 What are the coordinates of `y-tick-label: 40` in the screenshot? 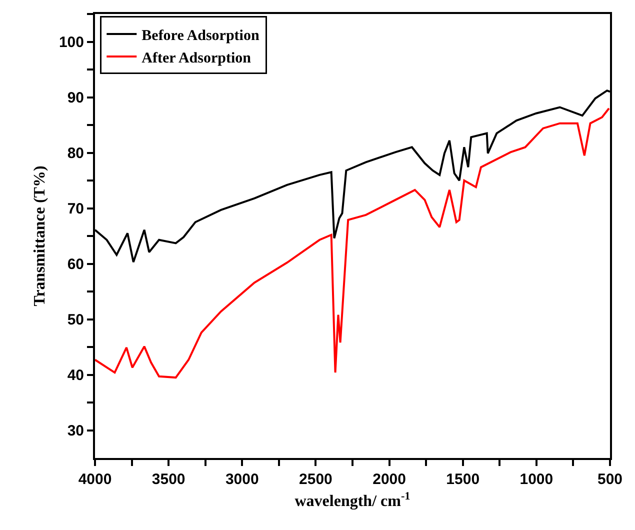 It's located at (75, 375).